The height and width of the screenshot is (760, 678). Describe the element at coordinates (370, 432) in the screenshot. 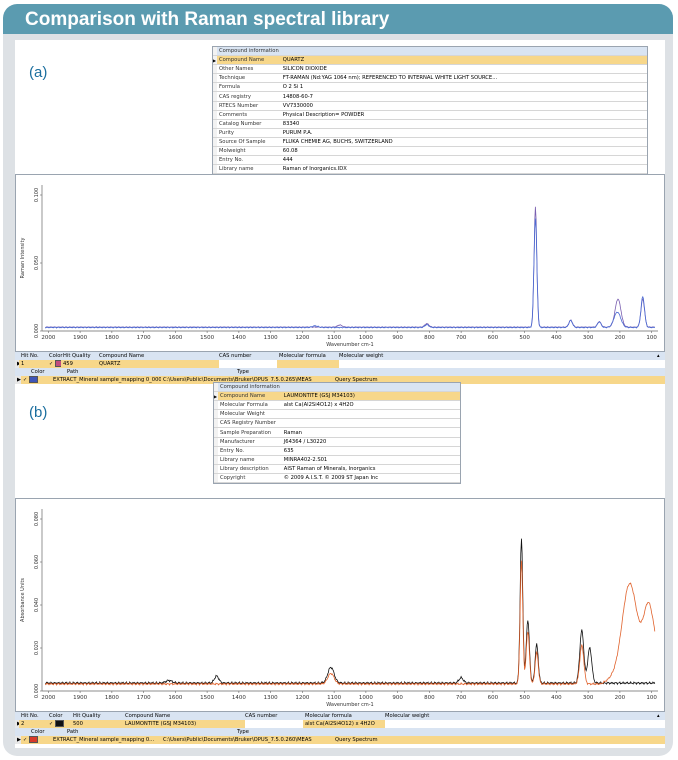

I see `info-value: Raman` at that location.